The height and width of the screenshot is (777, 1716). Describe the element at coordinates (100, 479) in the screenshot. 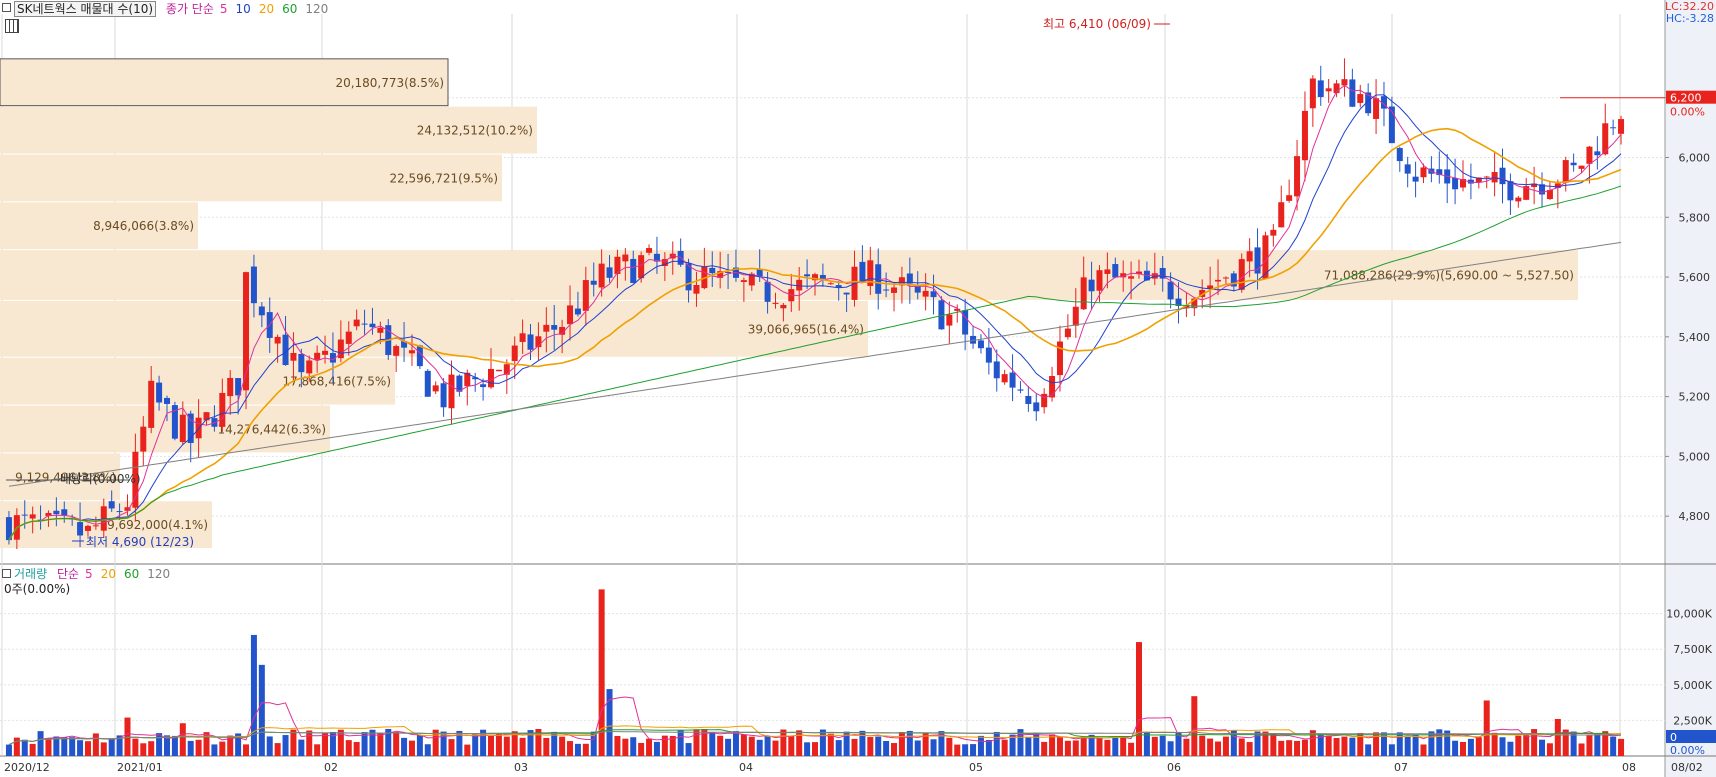

I see `dividend-annotation: 배당락(0.00%)` at that location.